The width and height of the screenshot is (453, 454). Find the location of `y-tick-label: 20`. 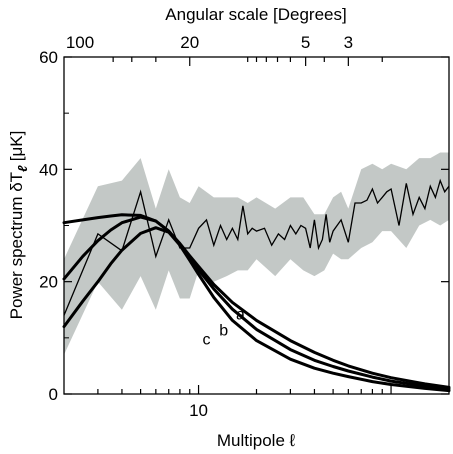

y-tick-label: 20 is located at coordinates (48, 282).